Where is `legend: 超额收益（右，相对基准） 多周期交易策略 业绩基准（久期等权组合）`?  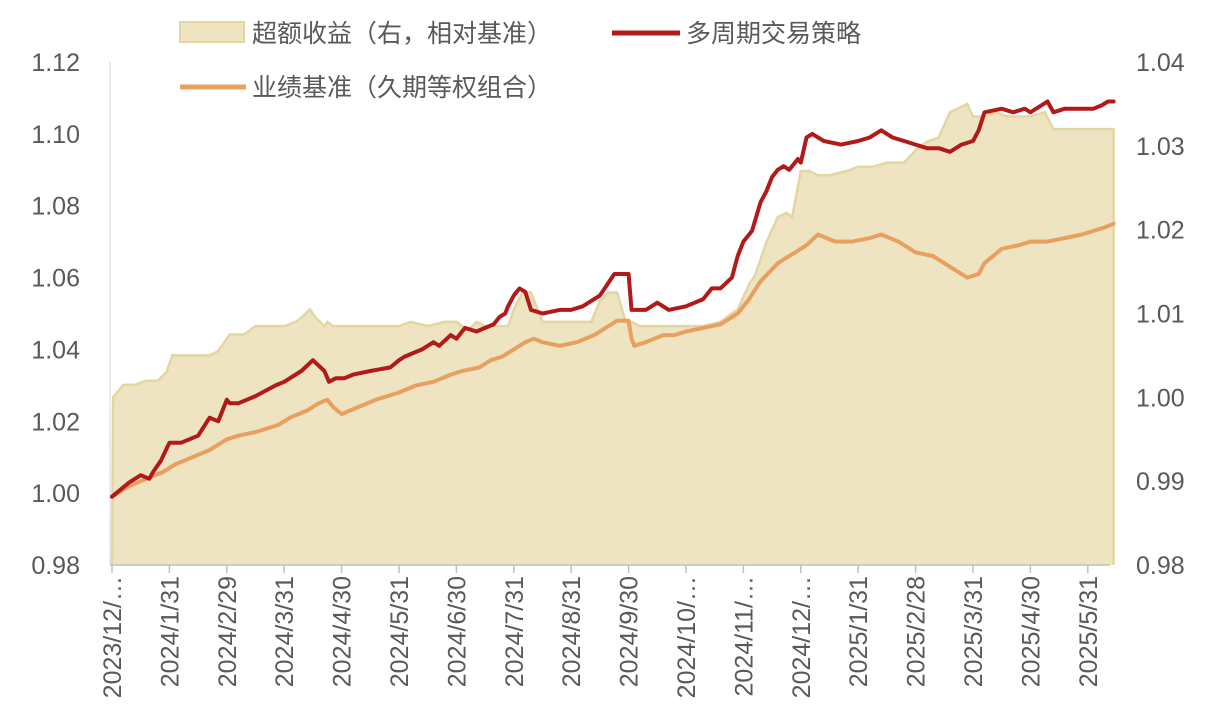
legend: 超额收益（右，相对基准） 多周期交易策略 业绩基准（久期等权组合） is located at coordinates (520, 60).